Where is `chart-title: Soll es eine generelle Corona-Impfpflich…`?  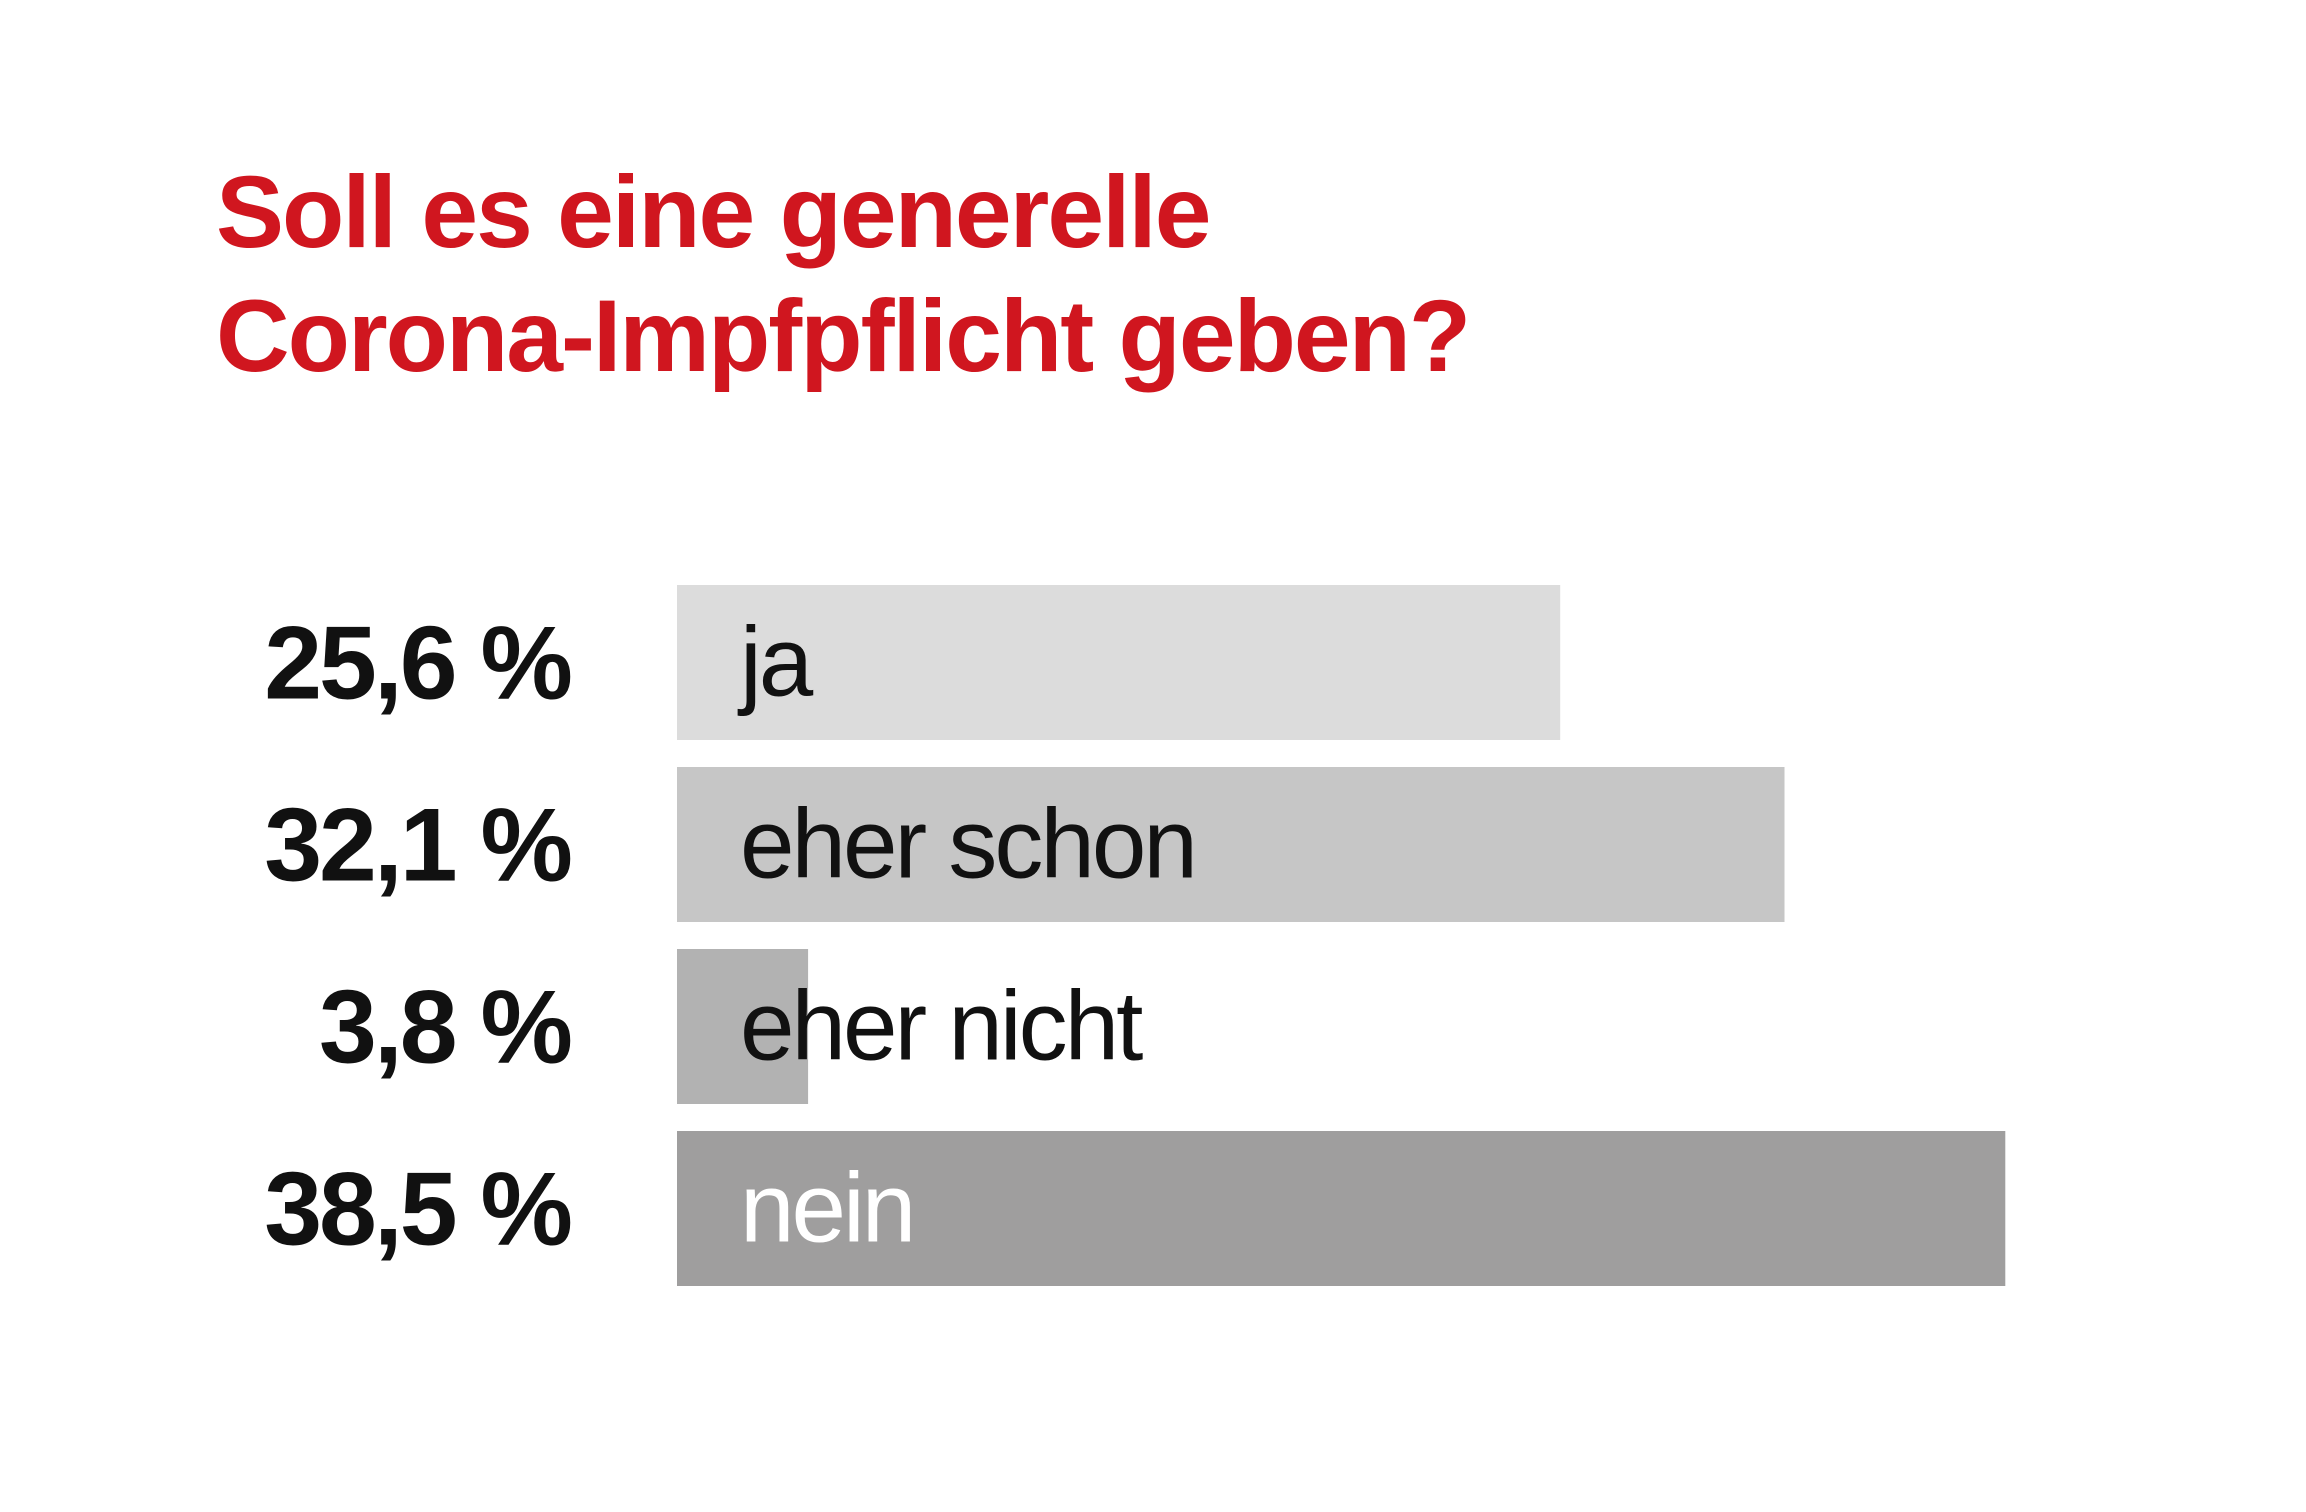 chart-title: Soll es eine generelle Corona-Impfpflich… is located at coordinates (843, 274).